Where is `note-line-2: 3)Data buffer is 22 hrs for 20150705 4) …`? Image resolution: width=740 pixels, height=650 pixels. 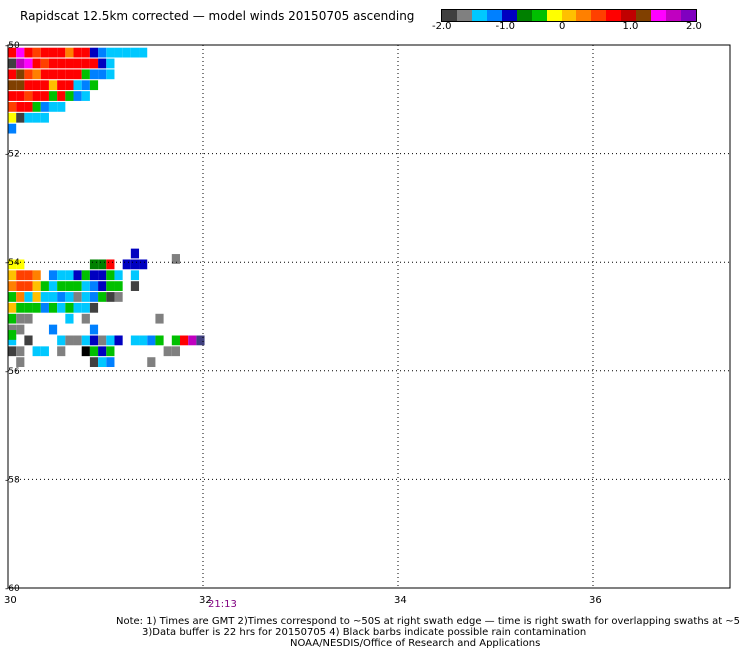
note-line-2: 3)Data buffer is 22 hrs for 20150705 4) … is located at coordinates (364, 632).